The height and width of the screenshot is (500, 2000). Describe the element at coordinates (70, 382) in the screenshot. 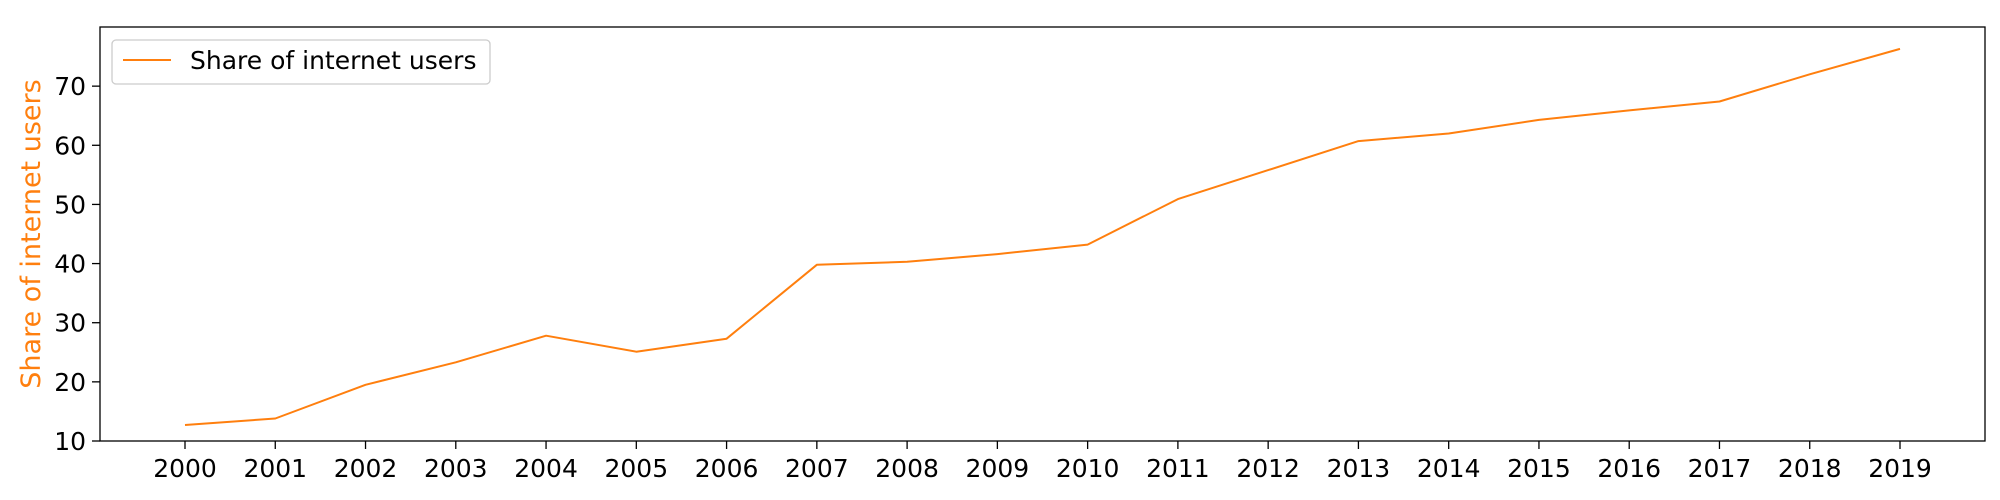

I see `y-tick-label: 20` at that location.